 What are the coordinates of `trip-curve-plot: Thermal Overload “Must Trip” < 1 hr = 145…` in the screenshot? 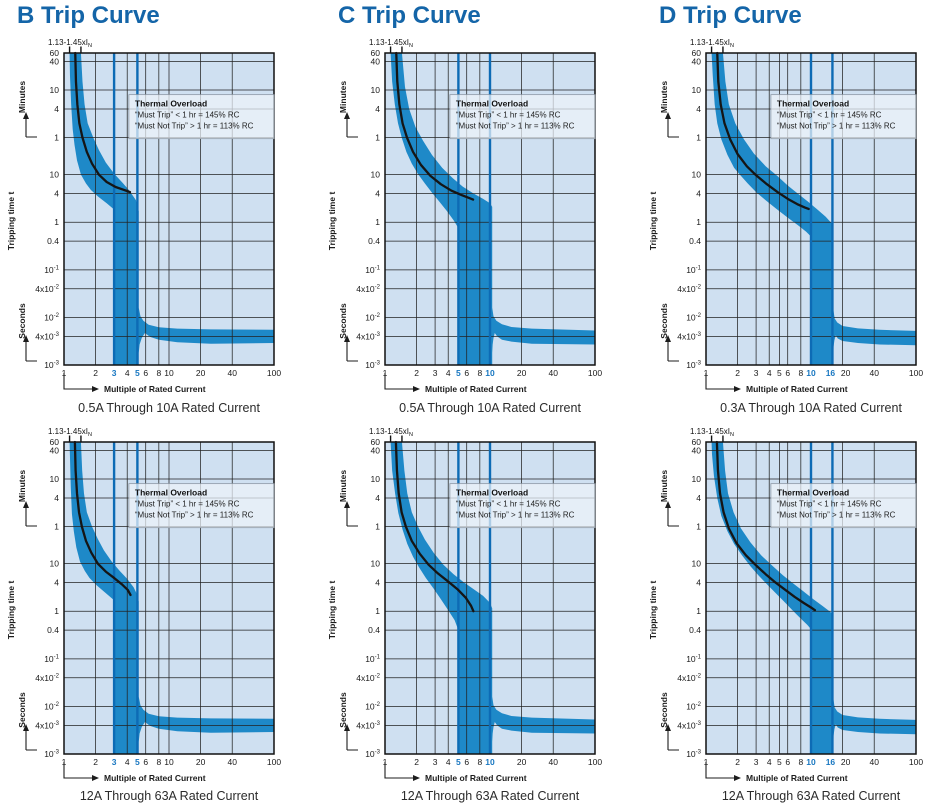 It's located at (785, 216).